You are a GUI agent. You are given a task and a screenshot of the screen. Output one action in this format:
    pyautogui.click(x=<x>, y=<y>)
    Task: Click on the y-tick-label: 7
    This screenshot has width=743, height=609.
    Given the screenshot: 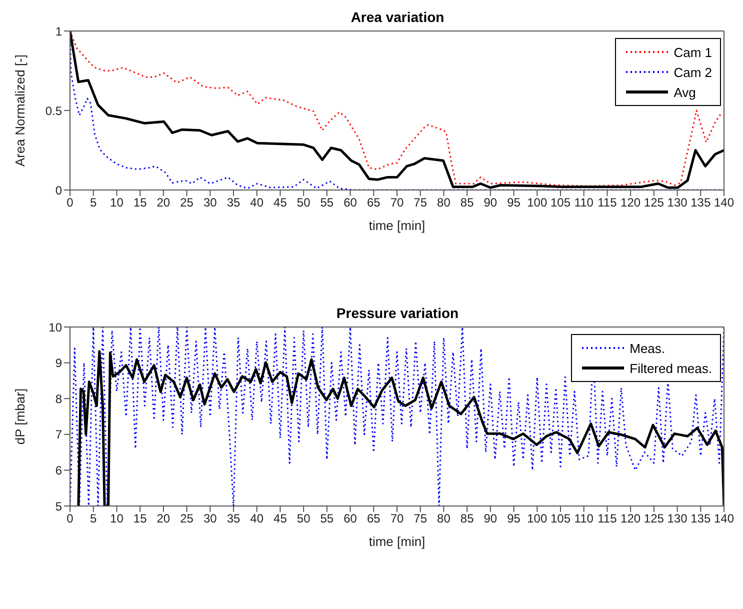 What is the action you would take?
    pyautogui.click(x=58, y=435)
    